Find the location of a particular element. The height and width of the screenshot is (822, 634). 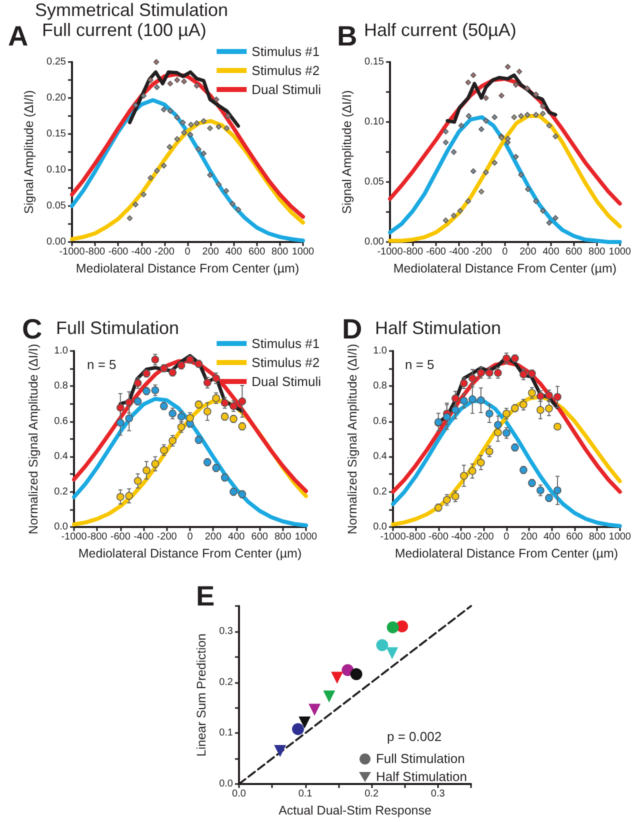

text: Full Stimulation is located at coordinates (420, 759).